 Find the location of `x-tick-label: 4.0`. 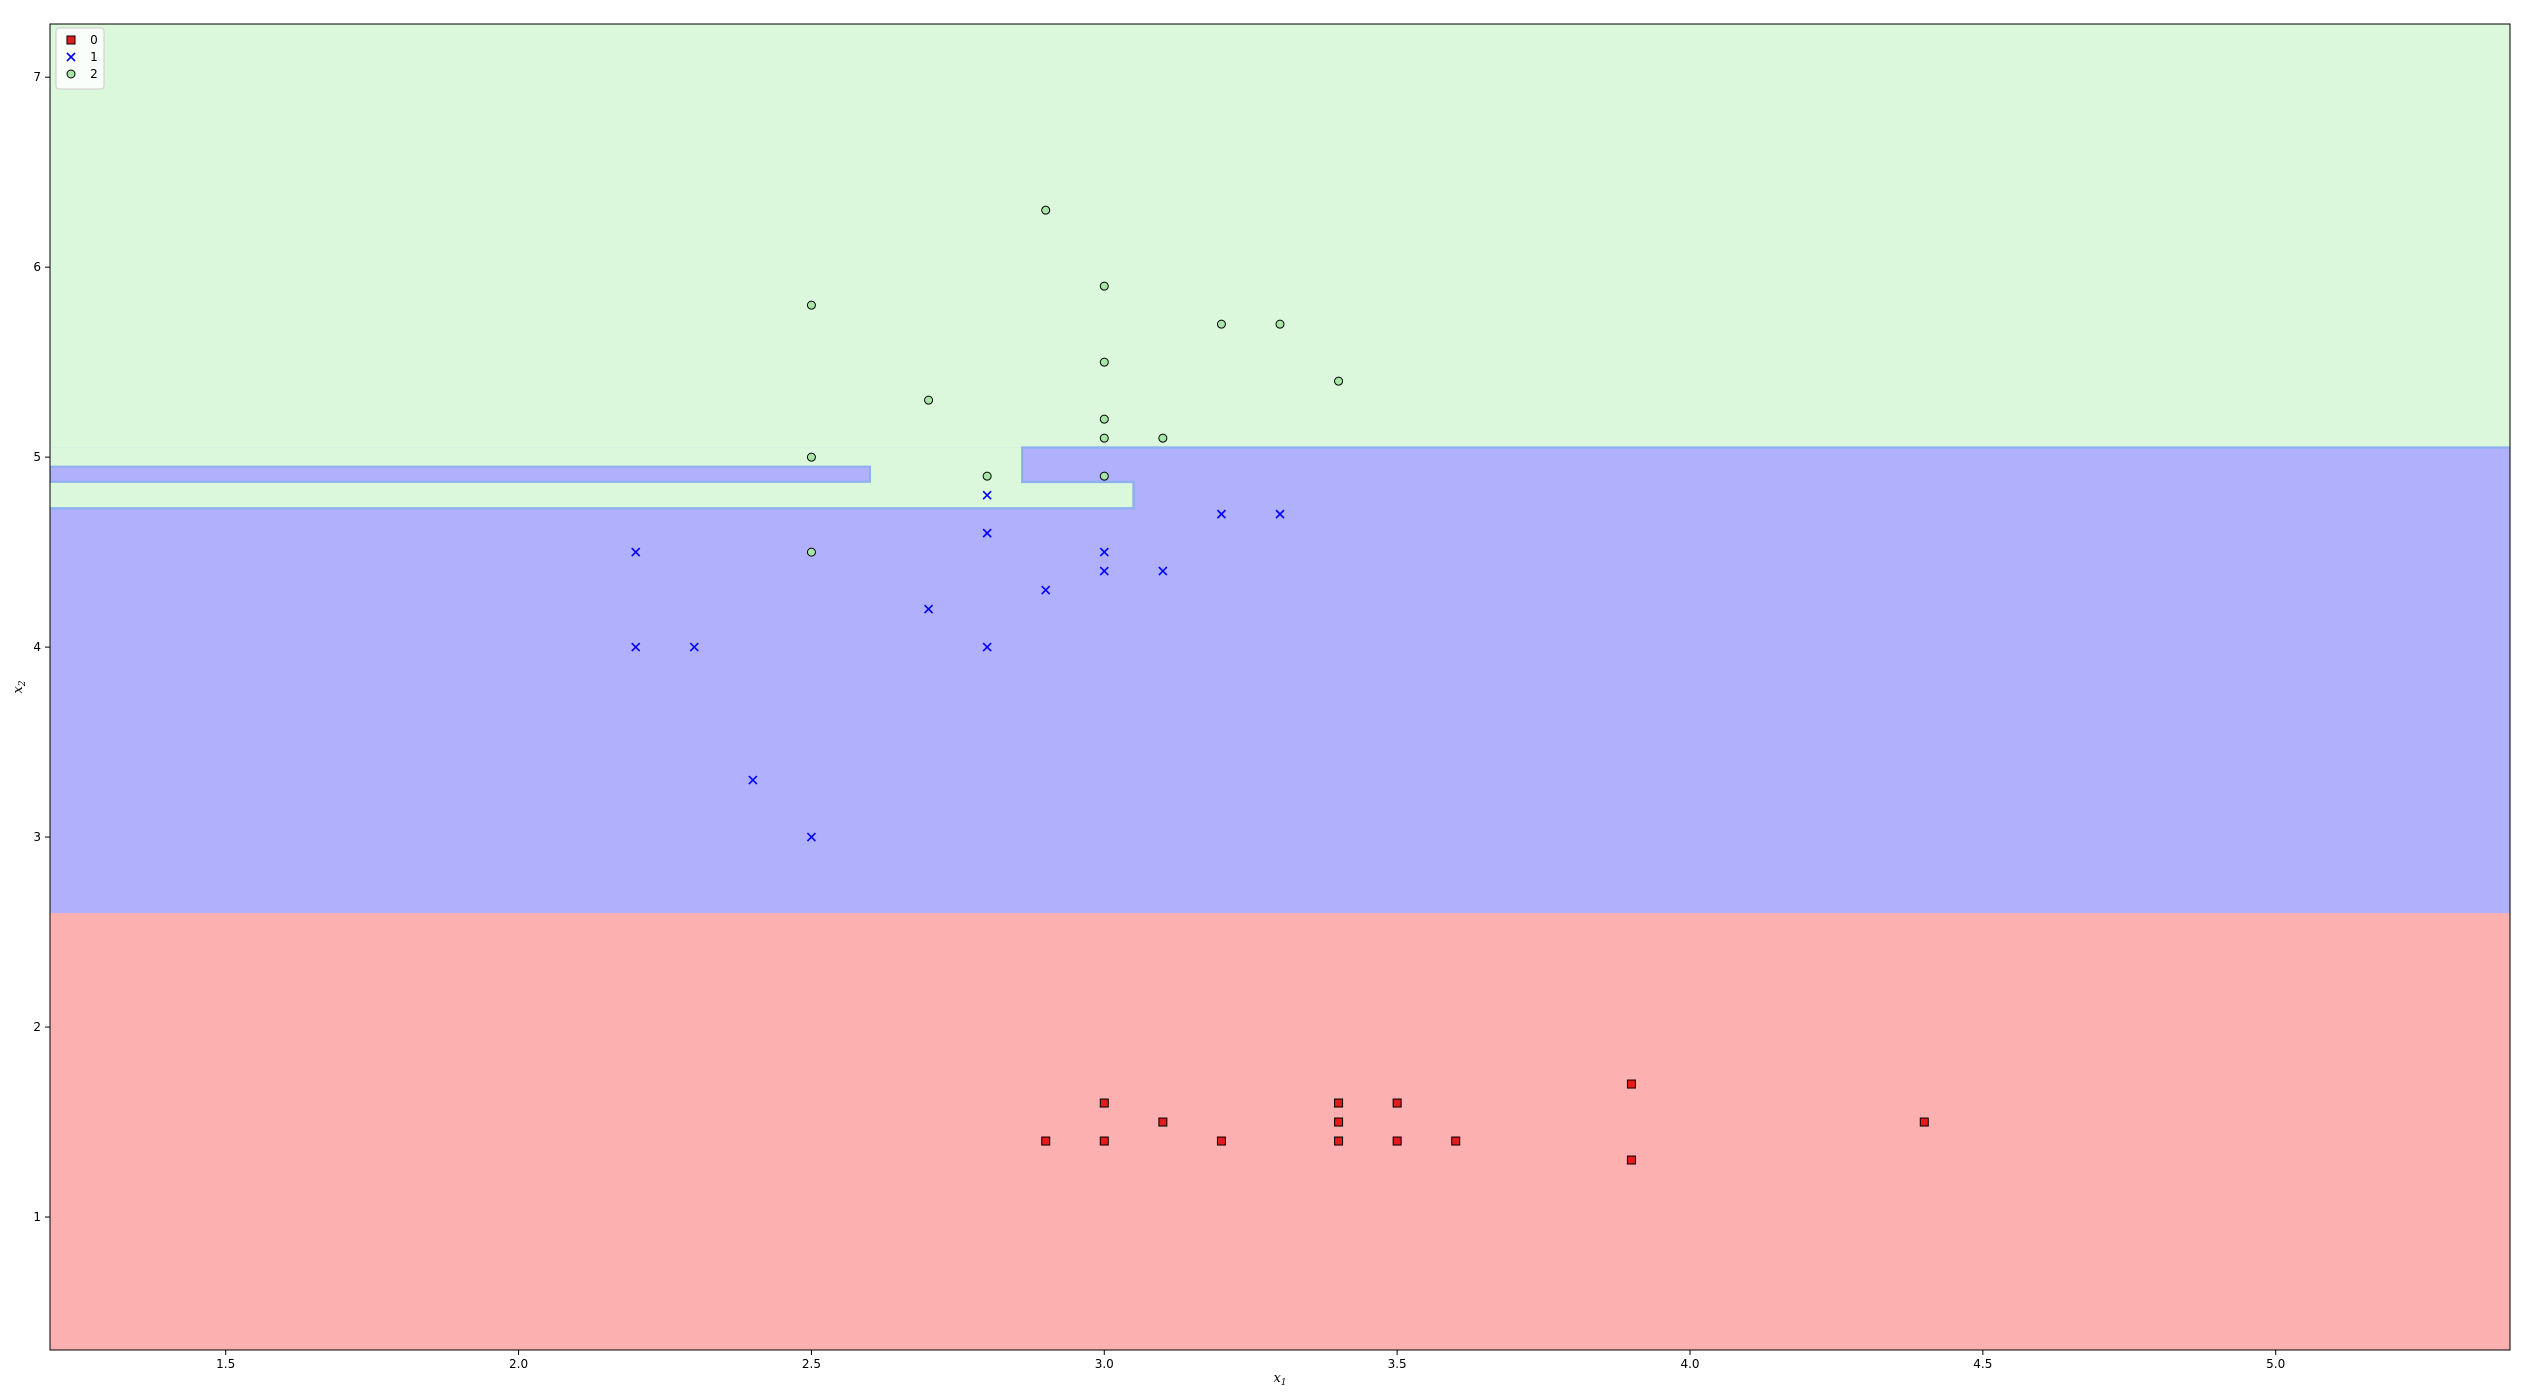

x-tick-label: 4.0 is located at coordinates (1689, 1364).